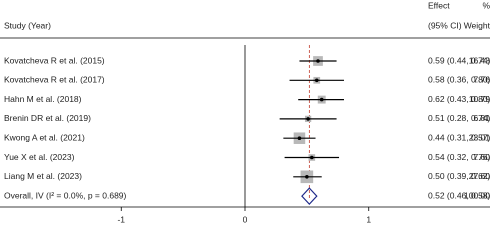 This screenshot has width=500, height=240. I want to click on header-effect-top: Effect, so click(439, 5).